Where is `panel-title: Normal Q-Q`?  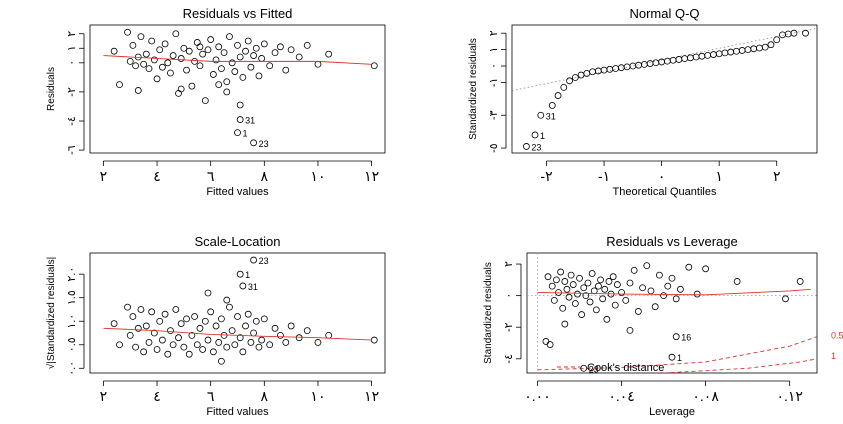 panel-title: Normal Q-Q is located at coordinates (664, 13).